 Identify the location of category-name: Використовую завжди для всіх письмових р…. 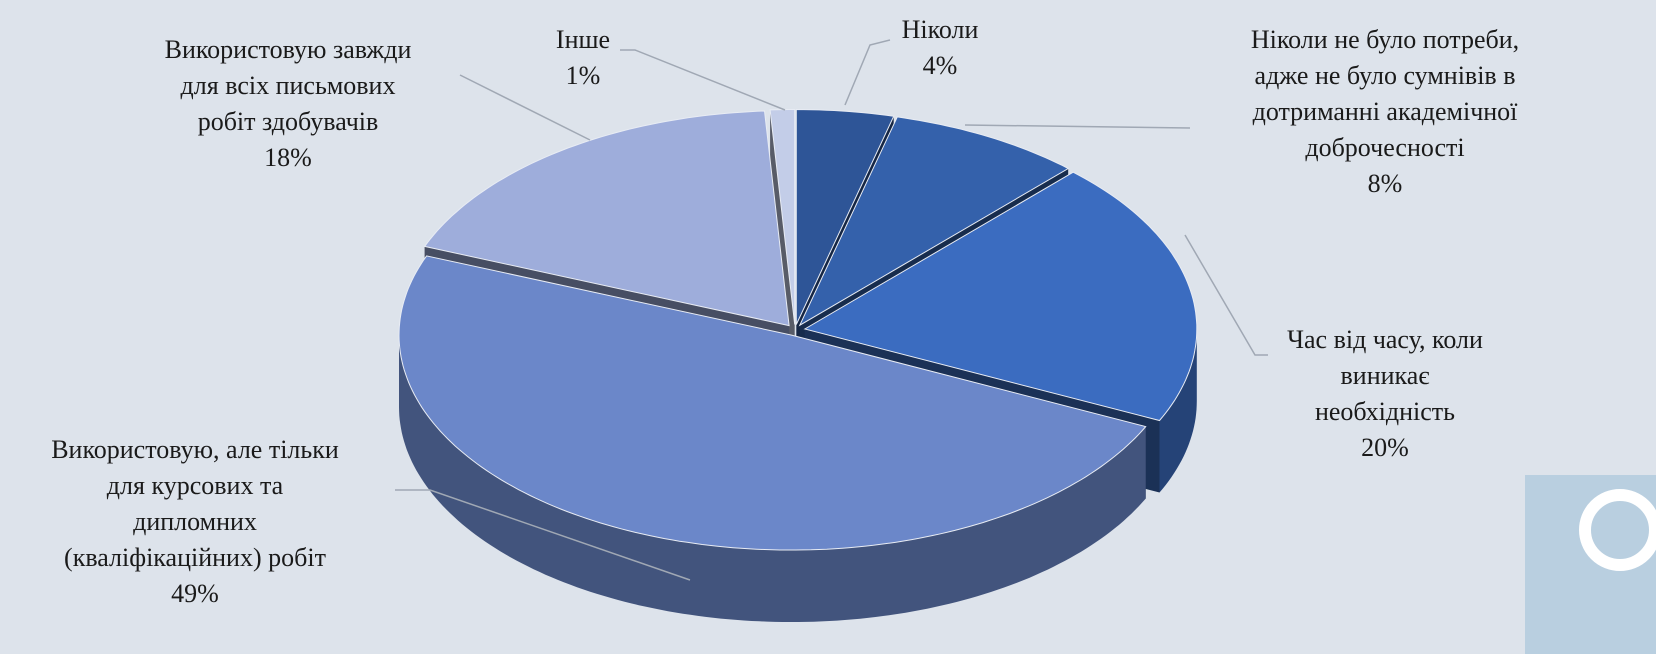
(288, 85).